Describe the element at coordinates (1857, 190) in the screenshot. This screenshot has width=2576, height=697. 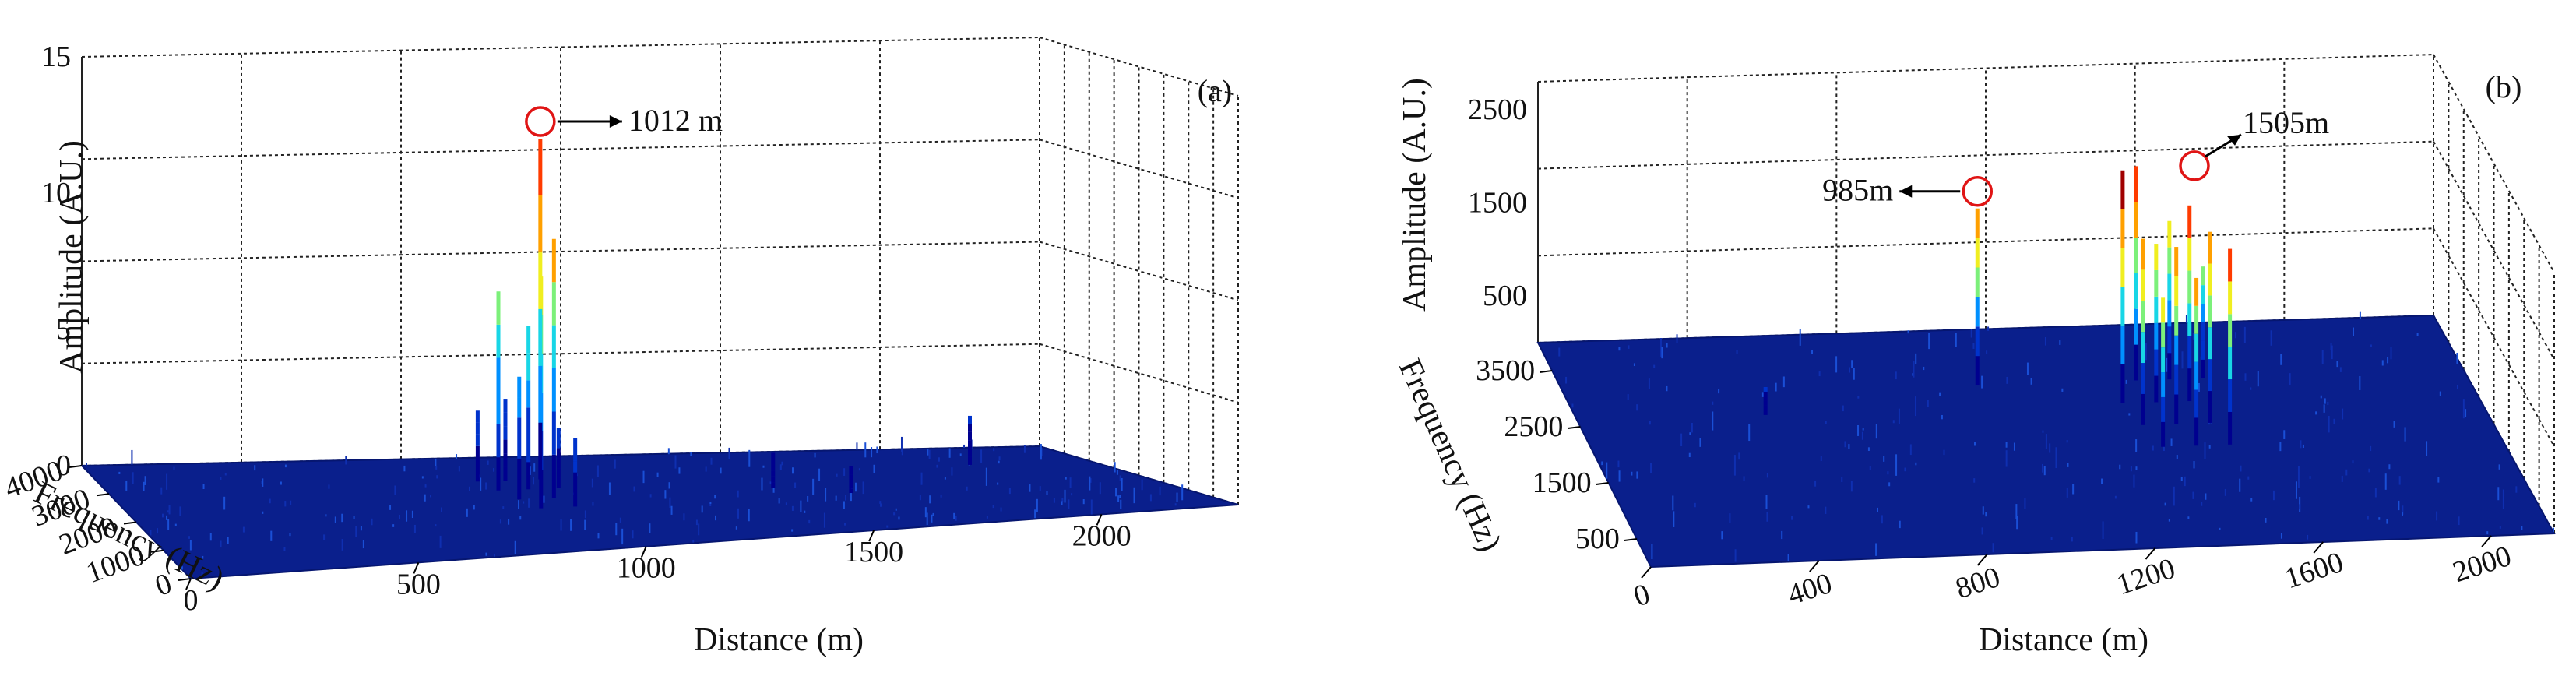
I see `annotation-label: 985m` at that location.